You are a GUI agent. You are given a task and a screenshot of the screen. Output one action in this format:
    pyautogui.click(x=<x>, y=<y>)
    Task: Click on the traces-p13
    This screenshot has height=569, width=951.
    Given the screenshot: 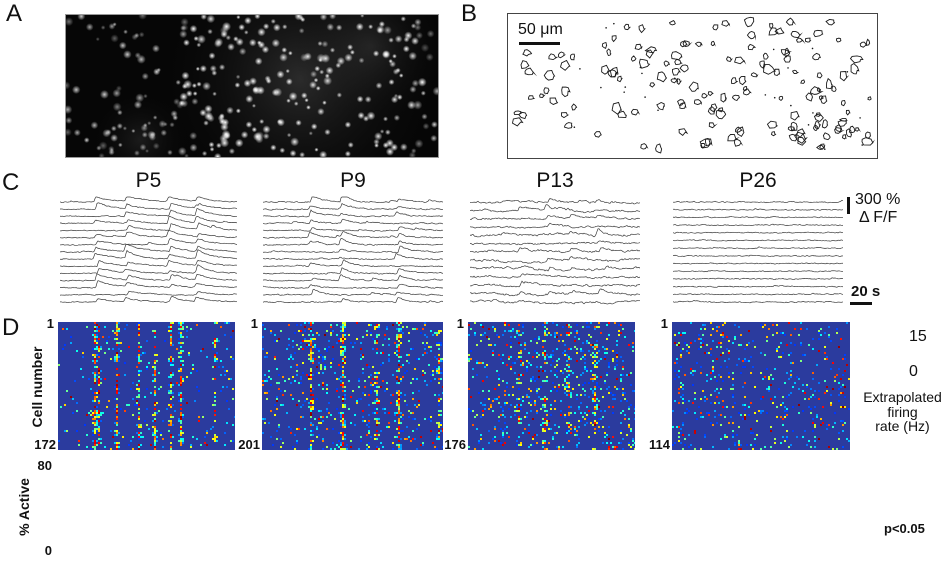 What is the action you would take?
    pyautogui.click(x=555, y=252)
    